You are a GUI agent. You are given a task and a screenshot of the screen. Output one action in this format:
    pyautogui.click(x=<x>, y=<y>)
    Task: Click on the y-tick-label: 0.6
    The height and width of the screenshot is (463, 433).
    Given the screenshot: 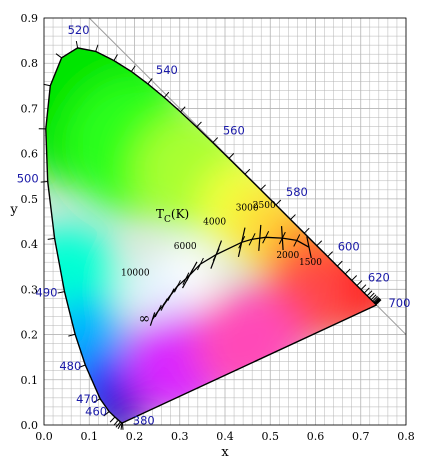 What is the action you would take?
    pyautogui.click(x=30, y=154)
    